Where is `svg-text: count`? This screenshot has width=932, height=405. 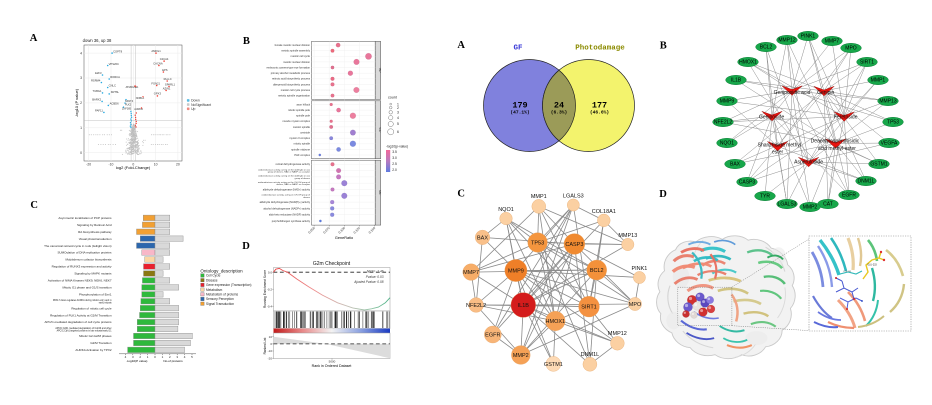 svg-text: count is located at coordinates (392, 98).